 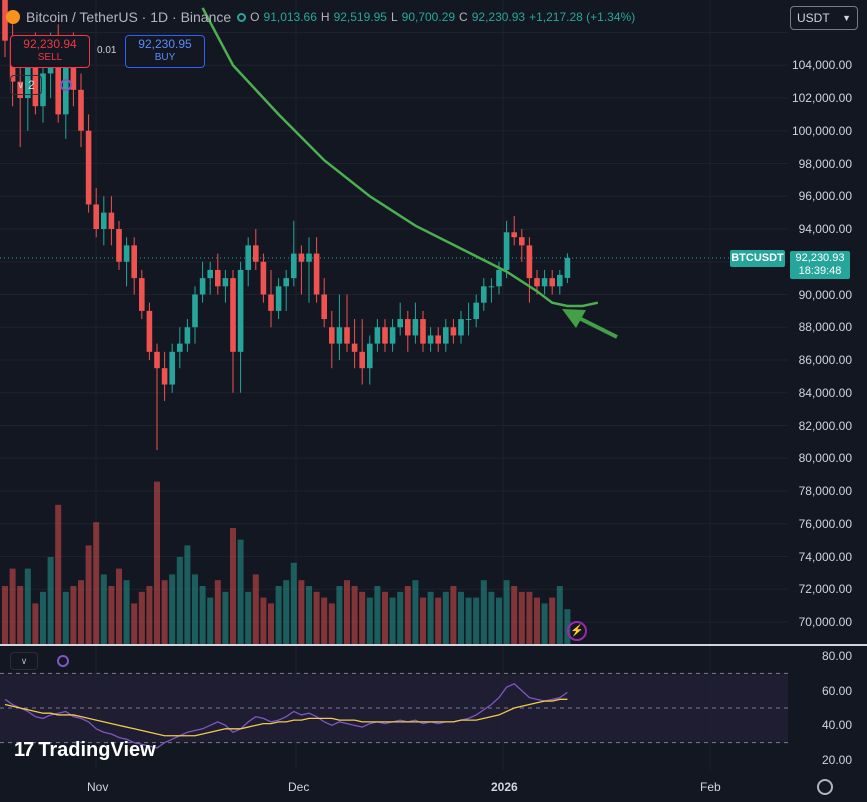 I want to click on price-axis-label: 104,000.00, so click(x=821, y=65).